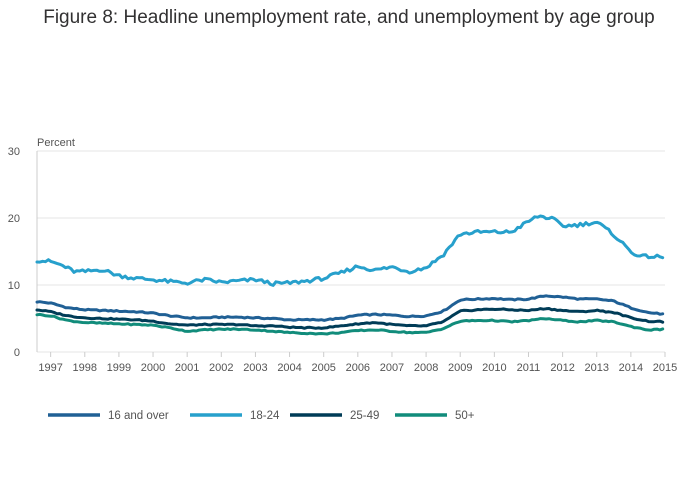  I want to click on x-tick-label: 2008, so click(426, 368).